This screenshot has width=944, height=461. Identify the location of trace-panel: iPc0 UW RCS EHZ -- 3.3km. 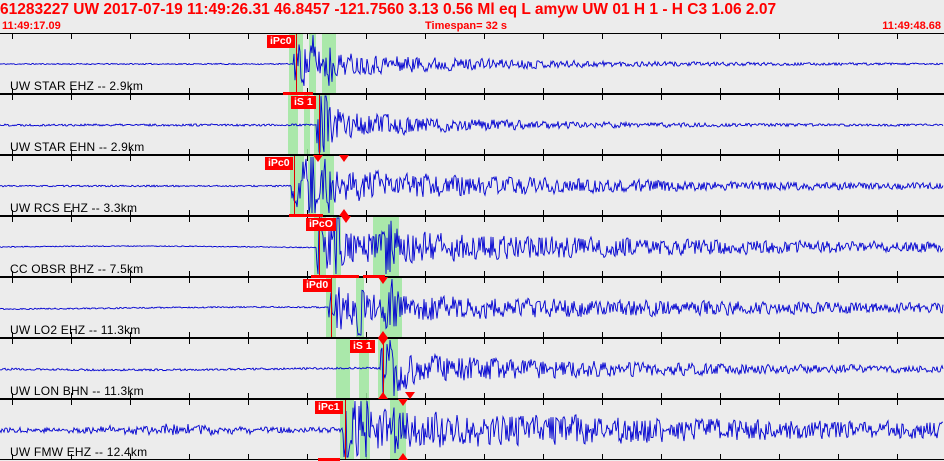
(472, 186).